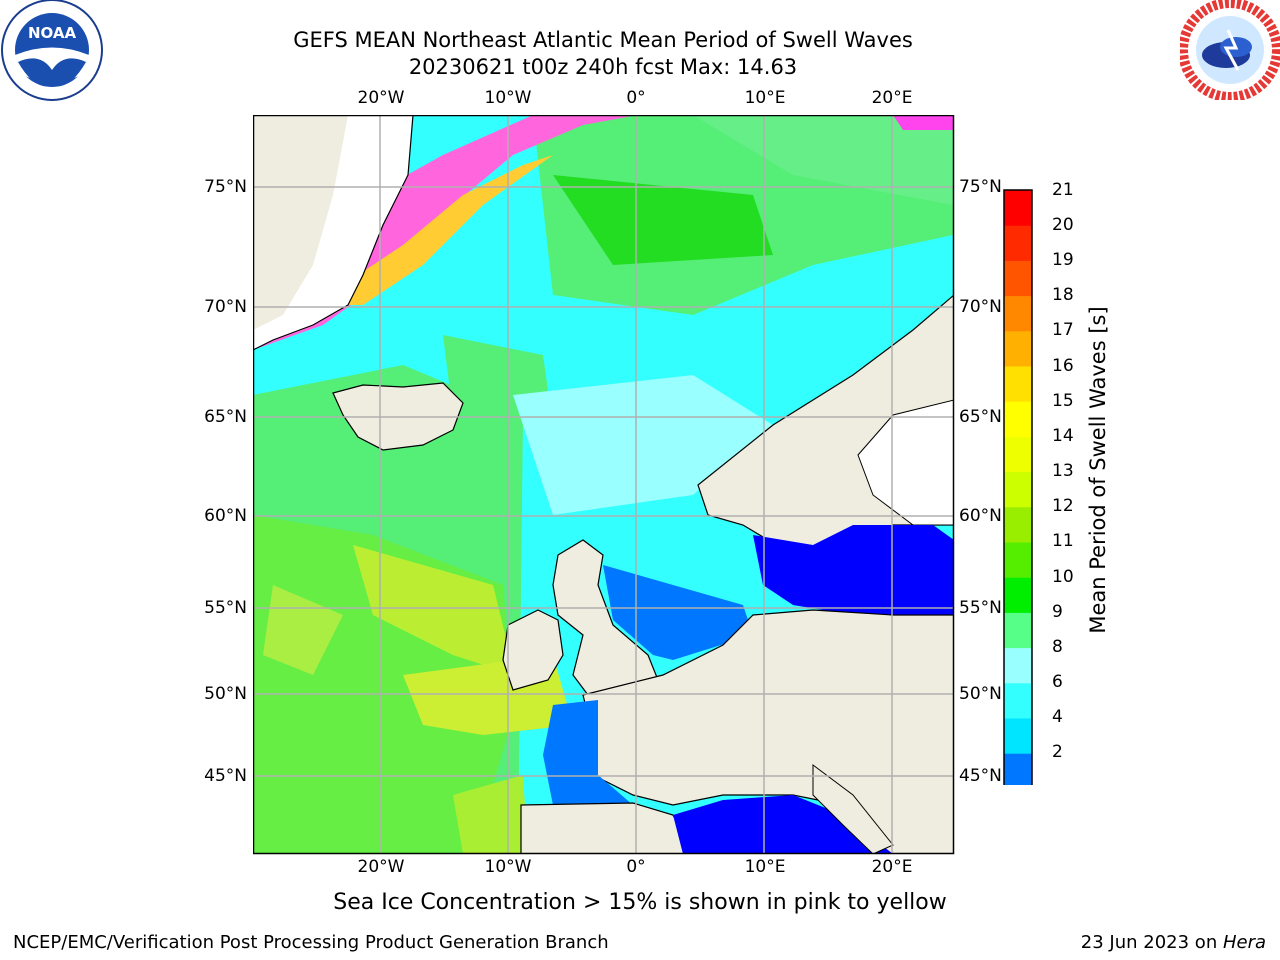 The width and height of the screenshot is (1280, 960). I want to click on colorbar-tick-4: 4, so click(1057, 717).